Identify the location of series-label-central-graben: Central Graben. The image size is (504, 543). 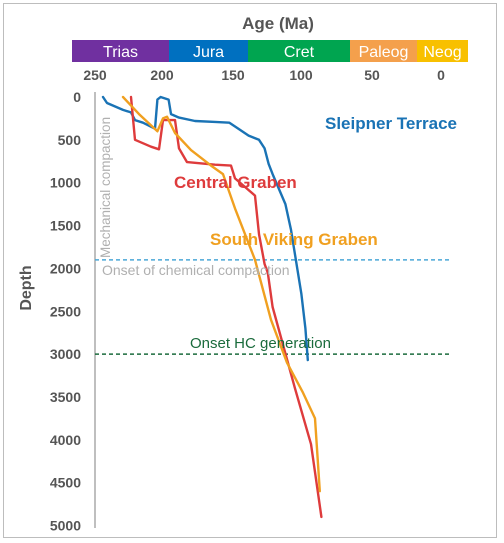
(235, 182).